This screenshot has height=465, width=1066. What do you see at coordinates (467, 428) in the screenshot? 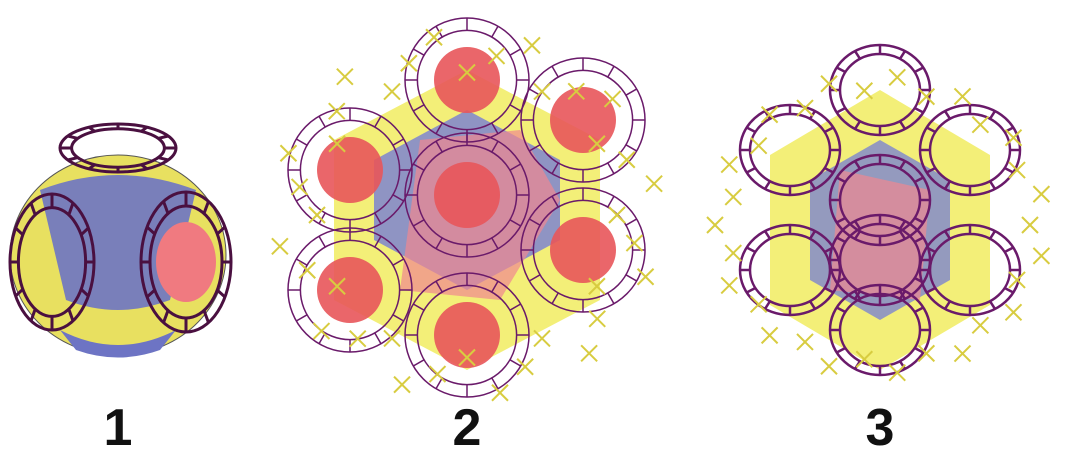
I see `panel-label: 2` at bounding box center [467, 428].